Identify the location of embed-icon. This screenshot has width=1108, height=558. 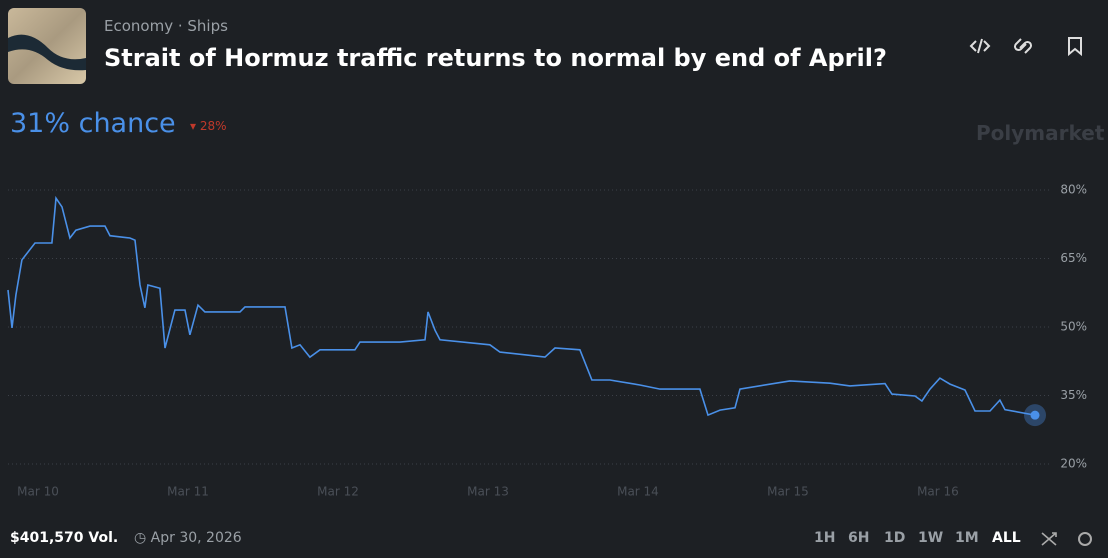
(980, 46).